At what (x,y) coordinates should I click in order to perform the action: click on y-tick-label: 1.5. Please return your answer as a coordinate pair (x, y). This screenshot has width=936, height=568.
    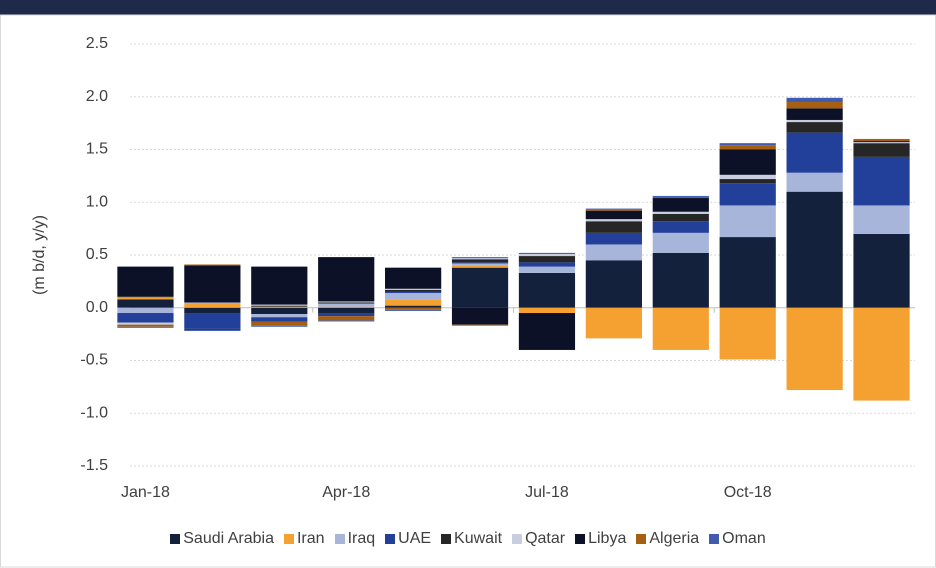
    Looking at the image, I should click on (97, 149).